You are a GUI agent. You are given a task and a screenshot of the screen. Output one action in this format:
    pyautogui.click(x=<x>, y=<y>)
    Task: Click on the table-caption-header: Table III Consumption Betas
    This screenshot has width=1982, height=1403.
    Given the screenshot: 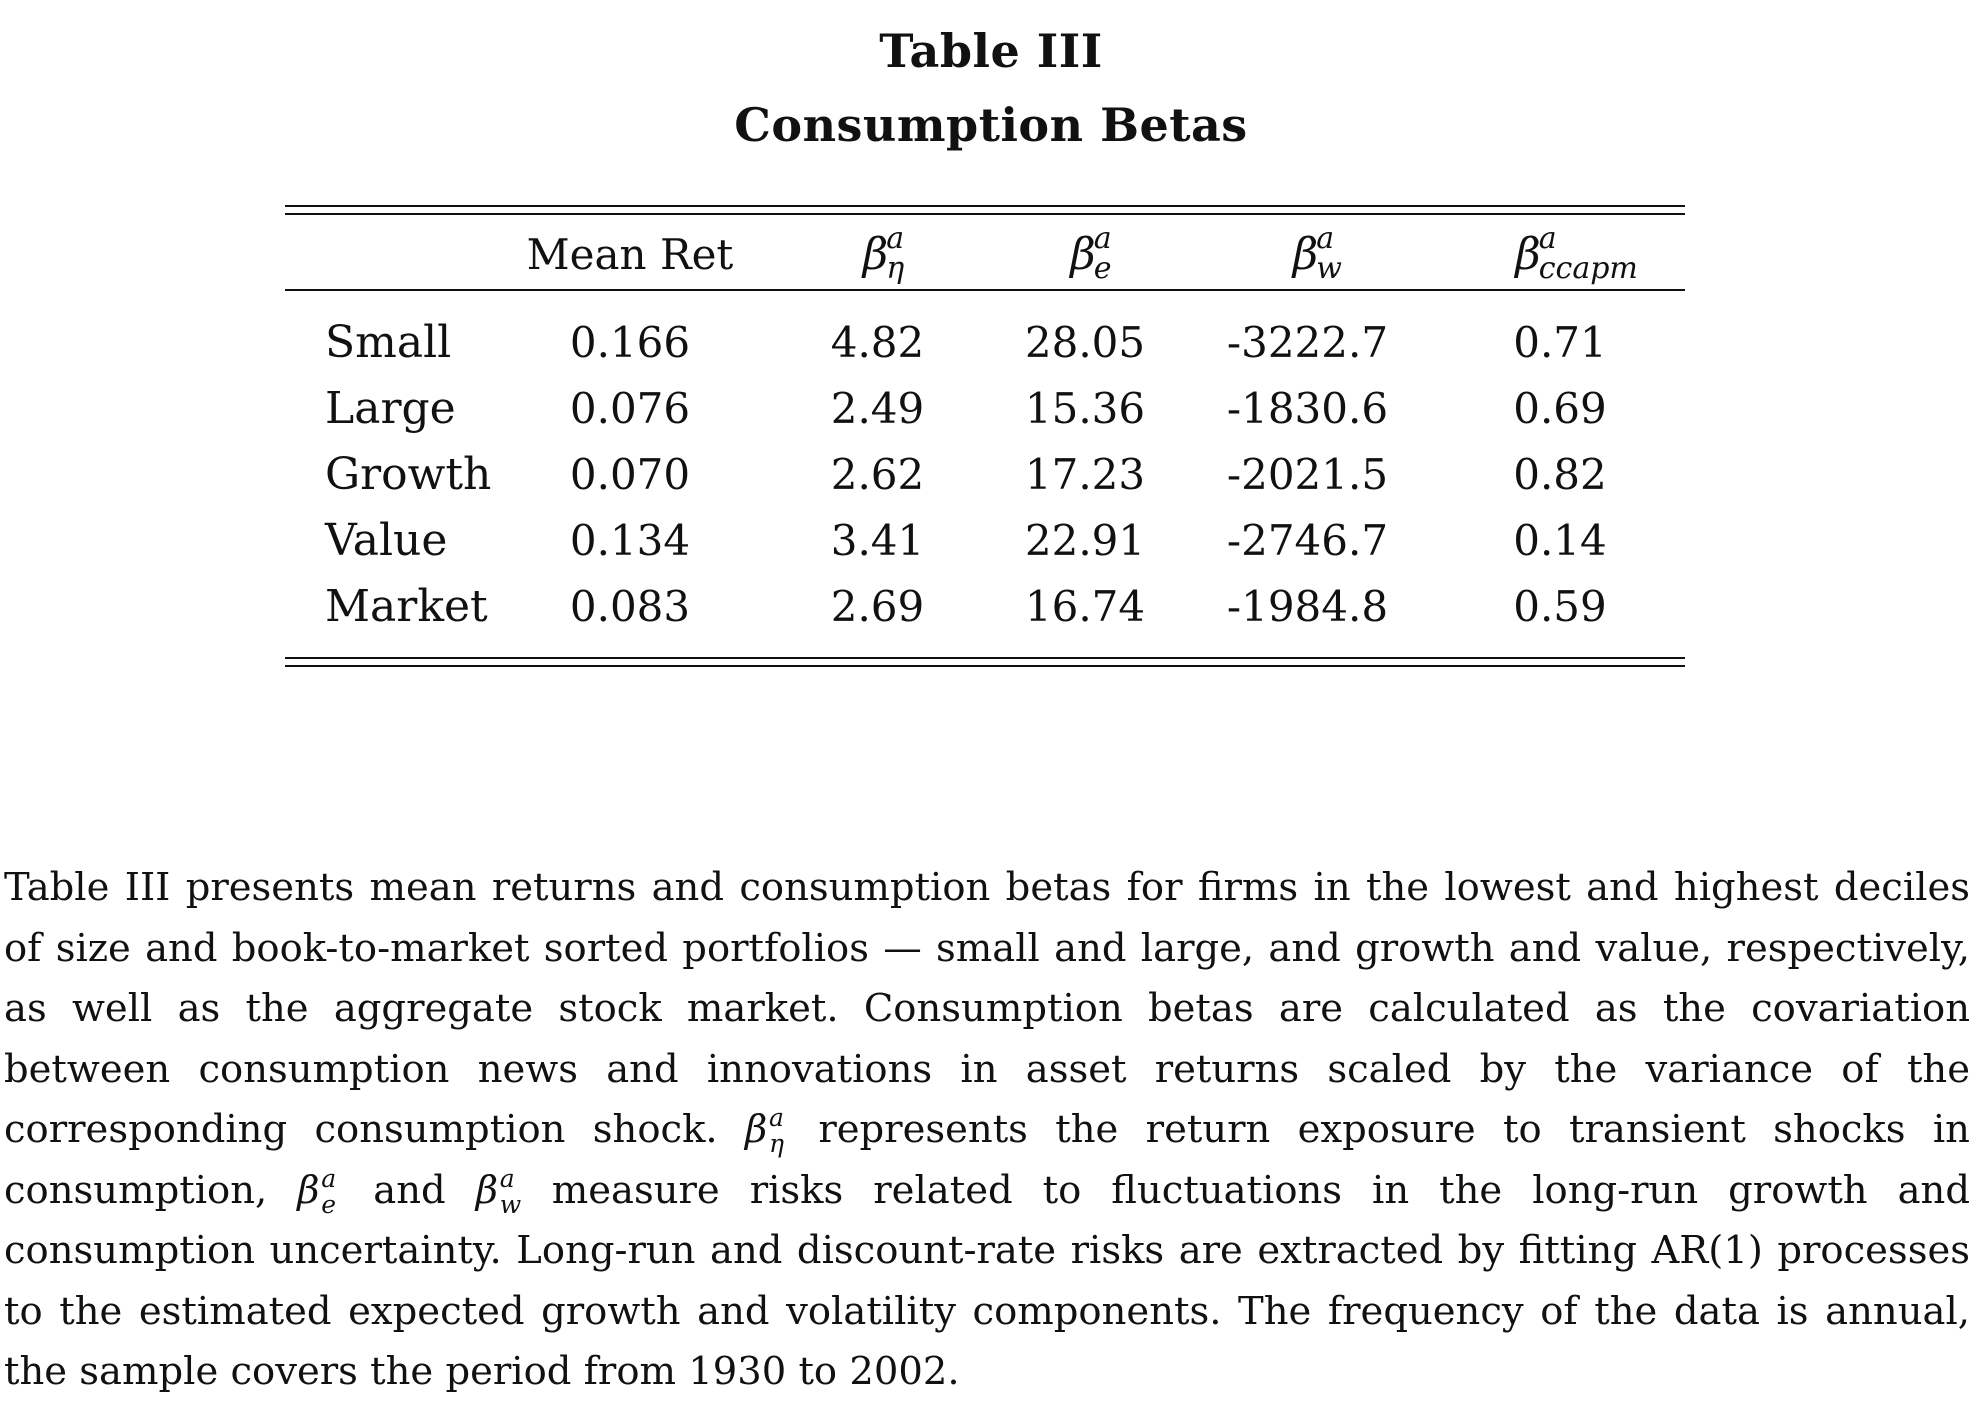 What is the action you would take?
    pyautogui.click(x=991, y=88)
    